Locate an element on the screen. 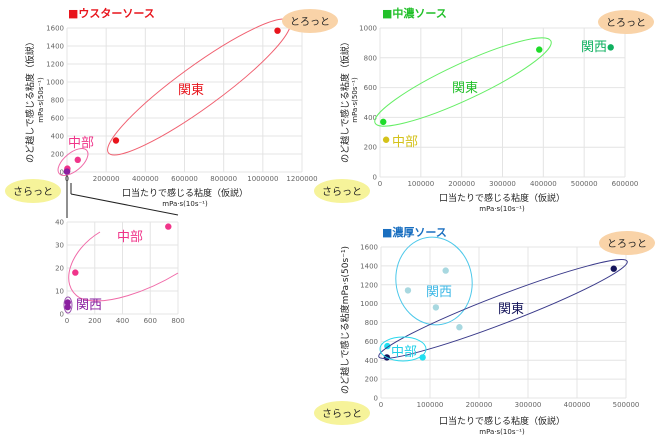 The height and width of the screenshot is (441, 660). y-tick-label: 20 is located at coordinates (59, 269).